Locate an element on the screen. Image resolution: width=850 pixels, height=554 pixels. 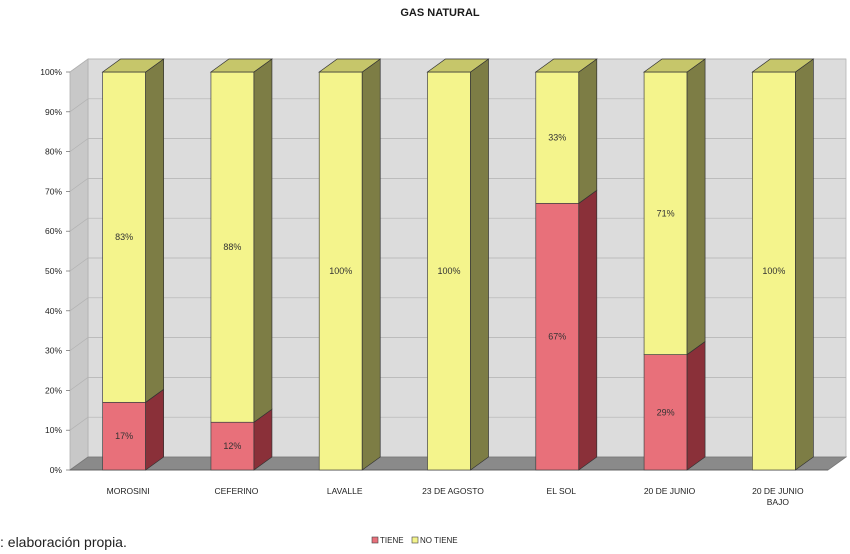
y-tick-label: 20% is located at coordinates (53, 390).